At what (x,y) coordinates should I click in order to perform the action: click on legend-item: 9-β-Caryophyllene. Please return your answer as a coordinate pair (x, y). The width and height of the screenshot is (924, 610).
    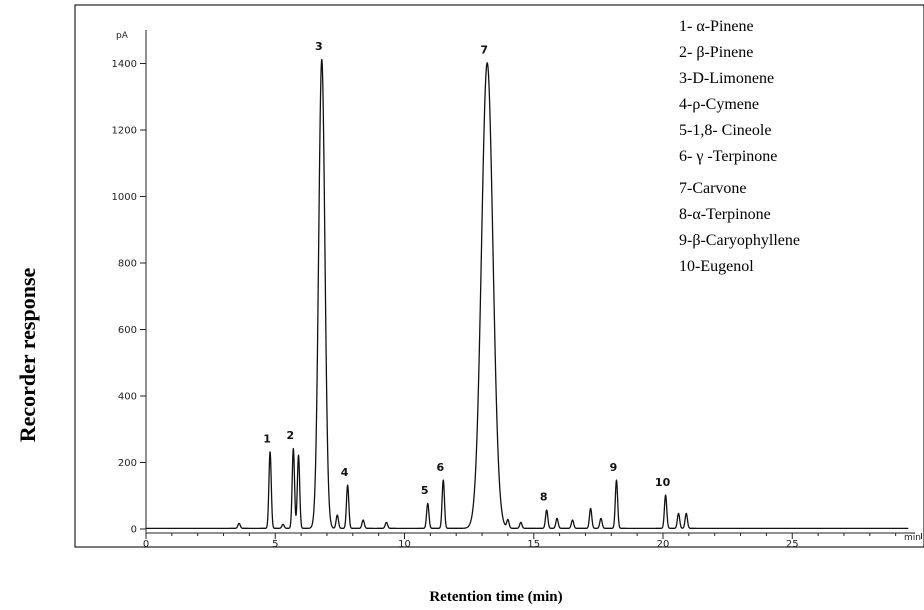
    Looking at the image, I should click on (739, 240).